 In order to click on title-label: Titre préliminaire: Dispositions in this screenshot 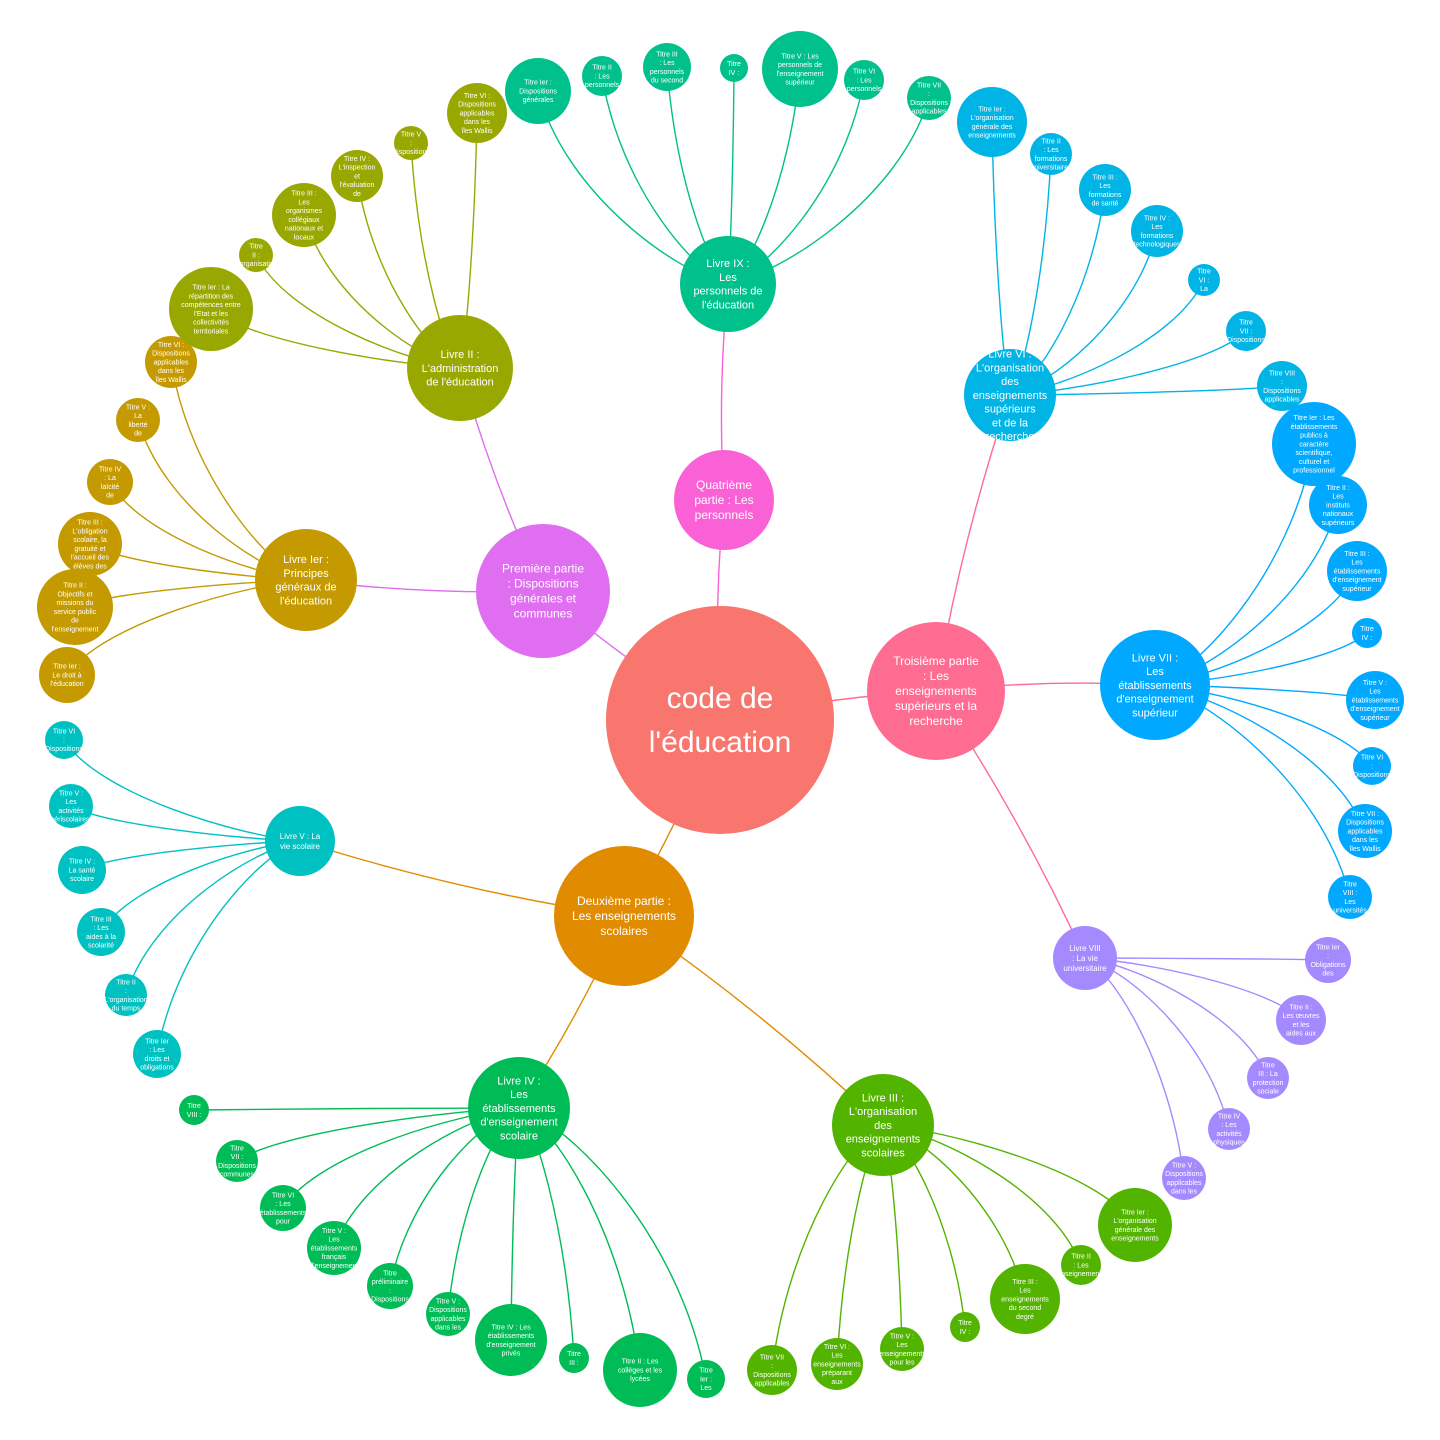, I will do `click(390, 1286)`.